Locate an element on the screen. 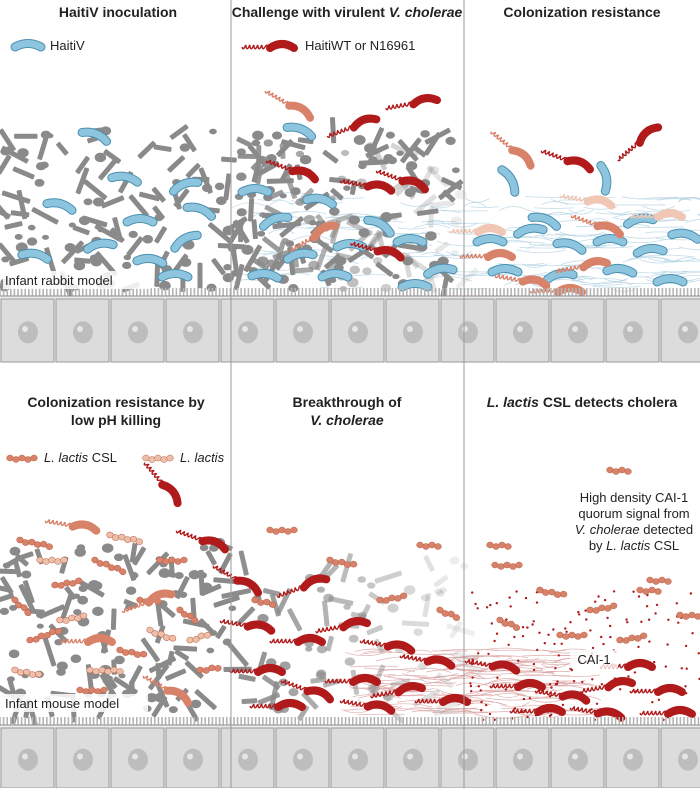 This screenshot has width=700, height=788. legend-llactis: L. lactis is located at coordinates (183, 457).